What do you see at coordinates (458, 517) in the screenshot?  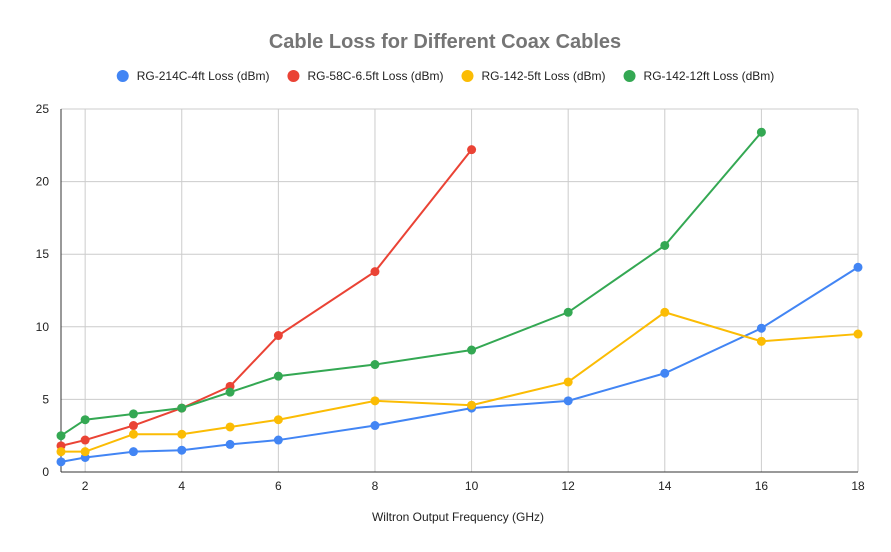 I see `x-axis-title: Wiltron Output Frequency (GHz)` at bounding box center [458, 517].